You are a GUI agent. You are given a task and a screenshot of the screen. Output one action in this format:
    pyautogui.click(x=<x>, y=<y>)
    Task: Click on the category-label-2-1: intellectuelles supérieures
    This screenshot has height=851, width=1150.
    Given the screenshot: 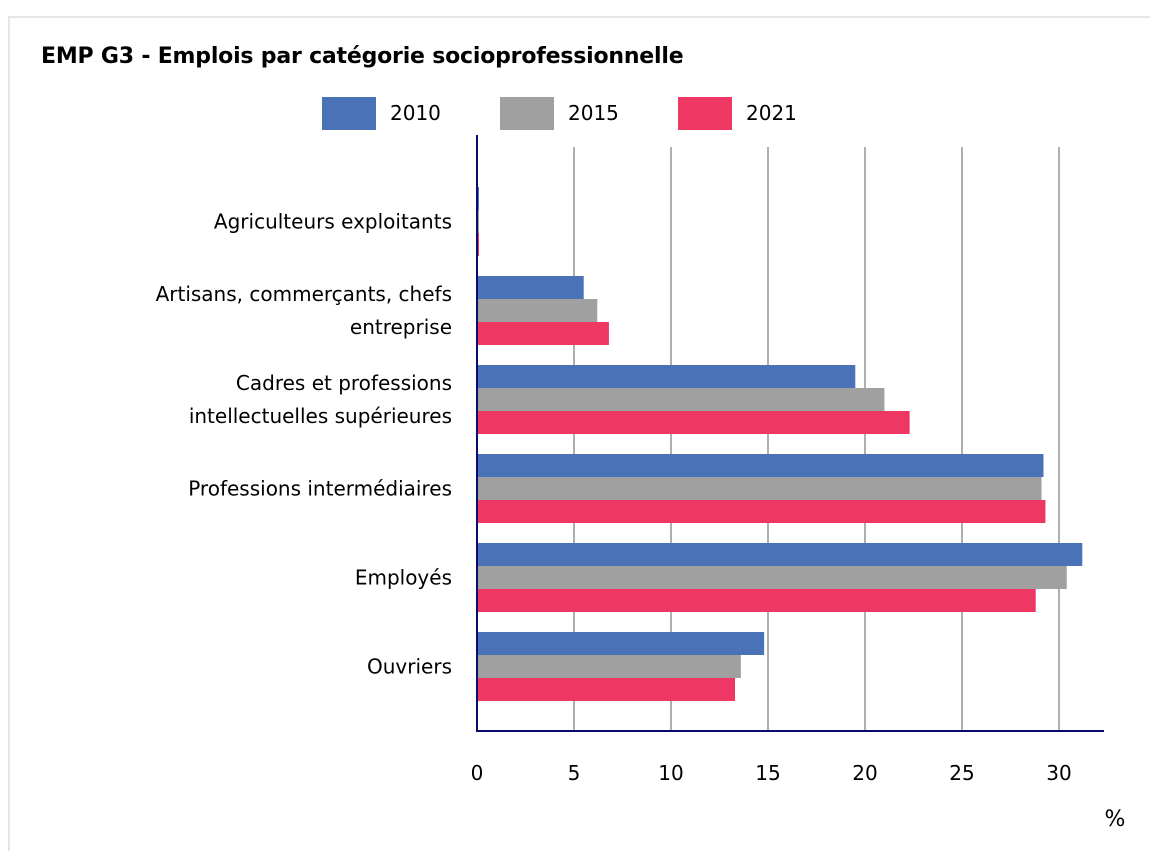 What is the action you would take?
    pyautogui.click(x=320, y=416)
    